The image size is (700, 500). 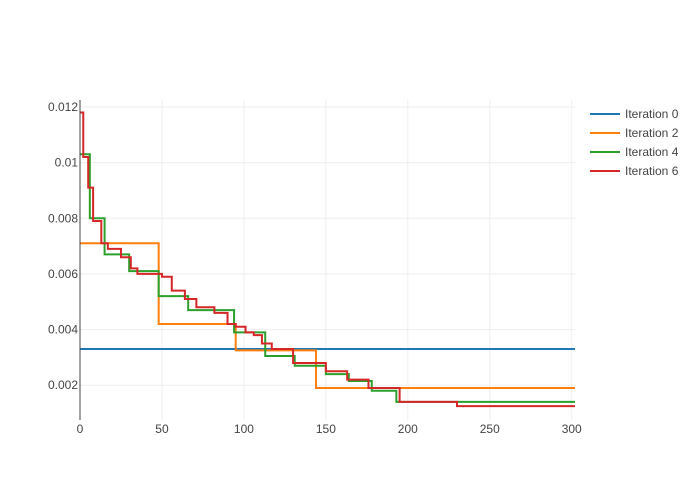 I want to click on y-tick-label: 0.012, so click(x=63, y=107).